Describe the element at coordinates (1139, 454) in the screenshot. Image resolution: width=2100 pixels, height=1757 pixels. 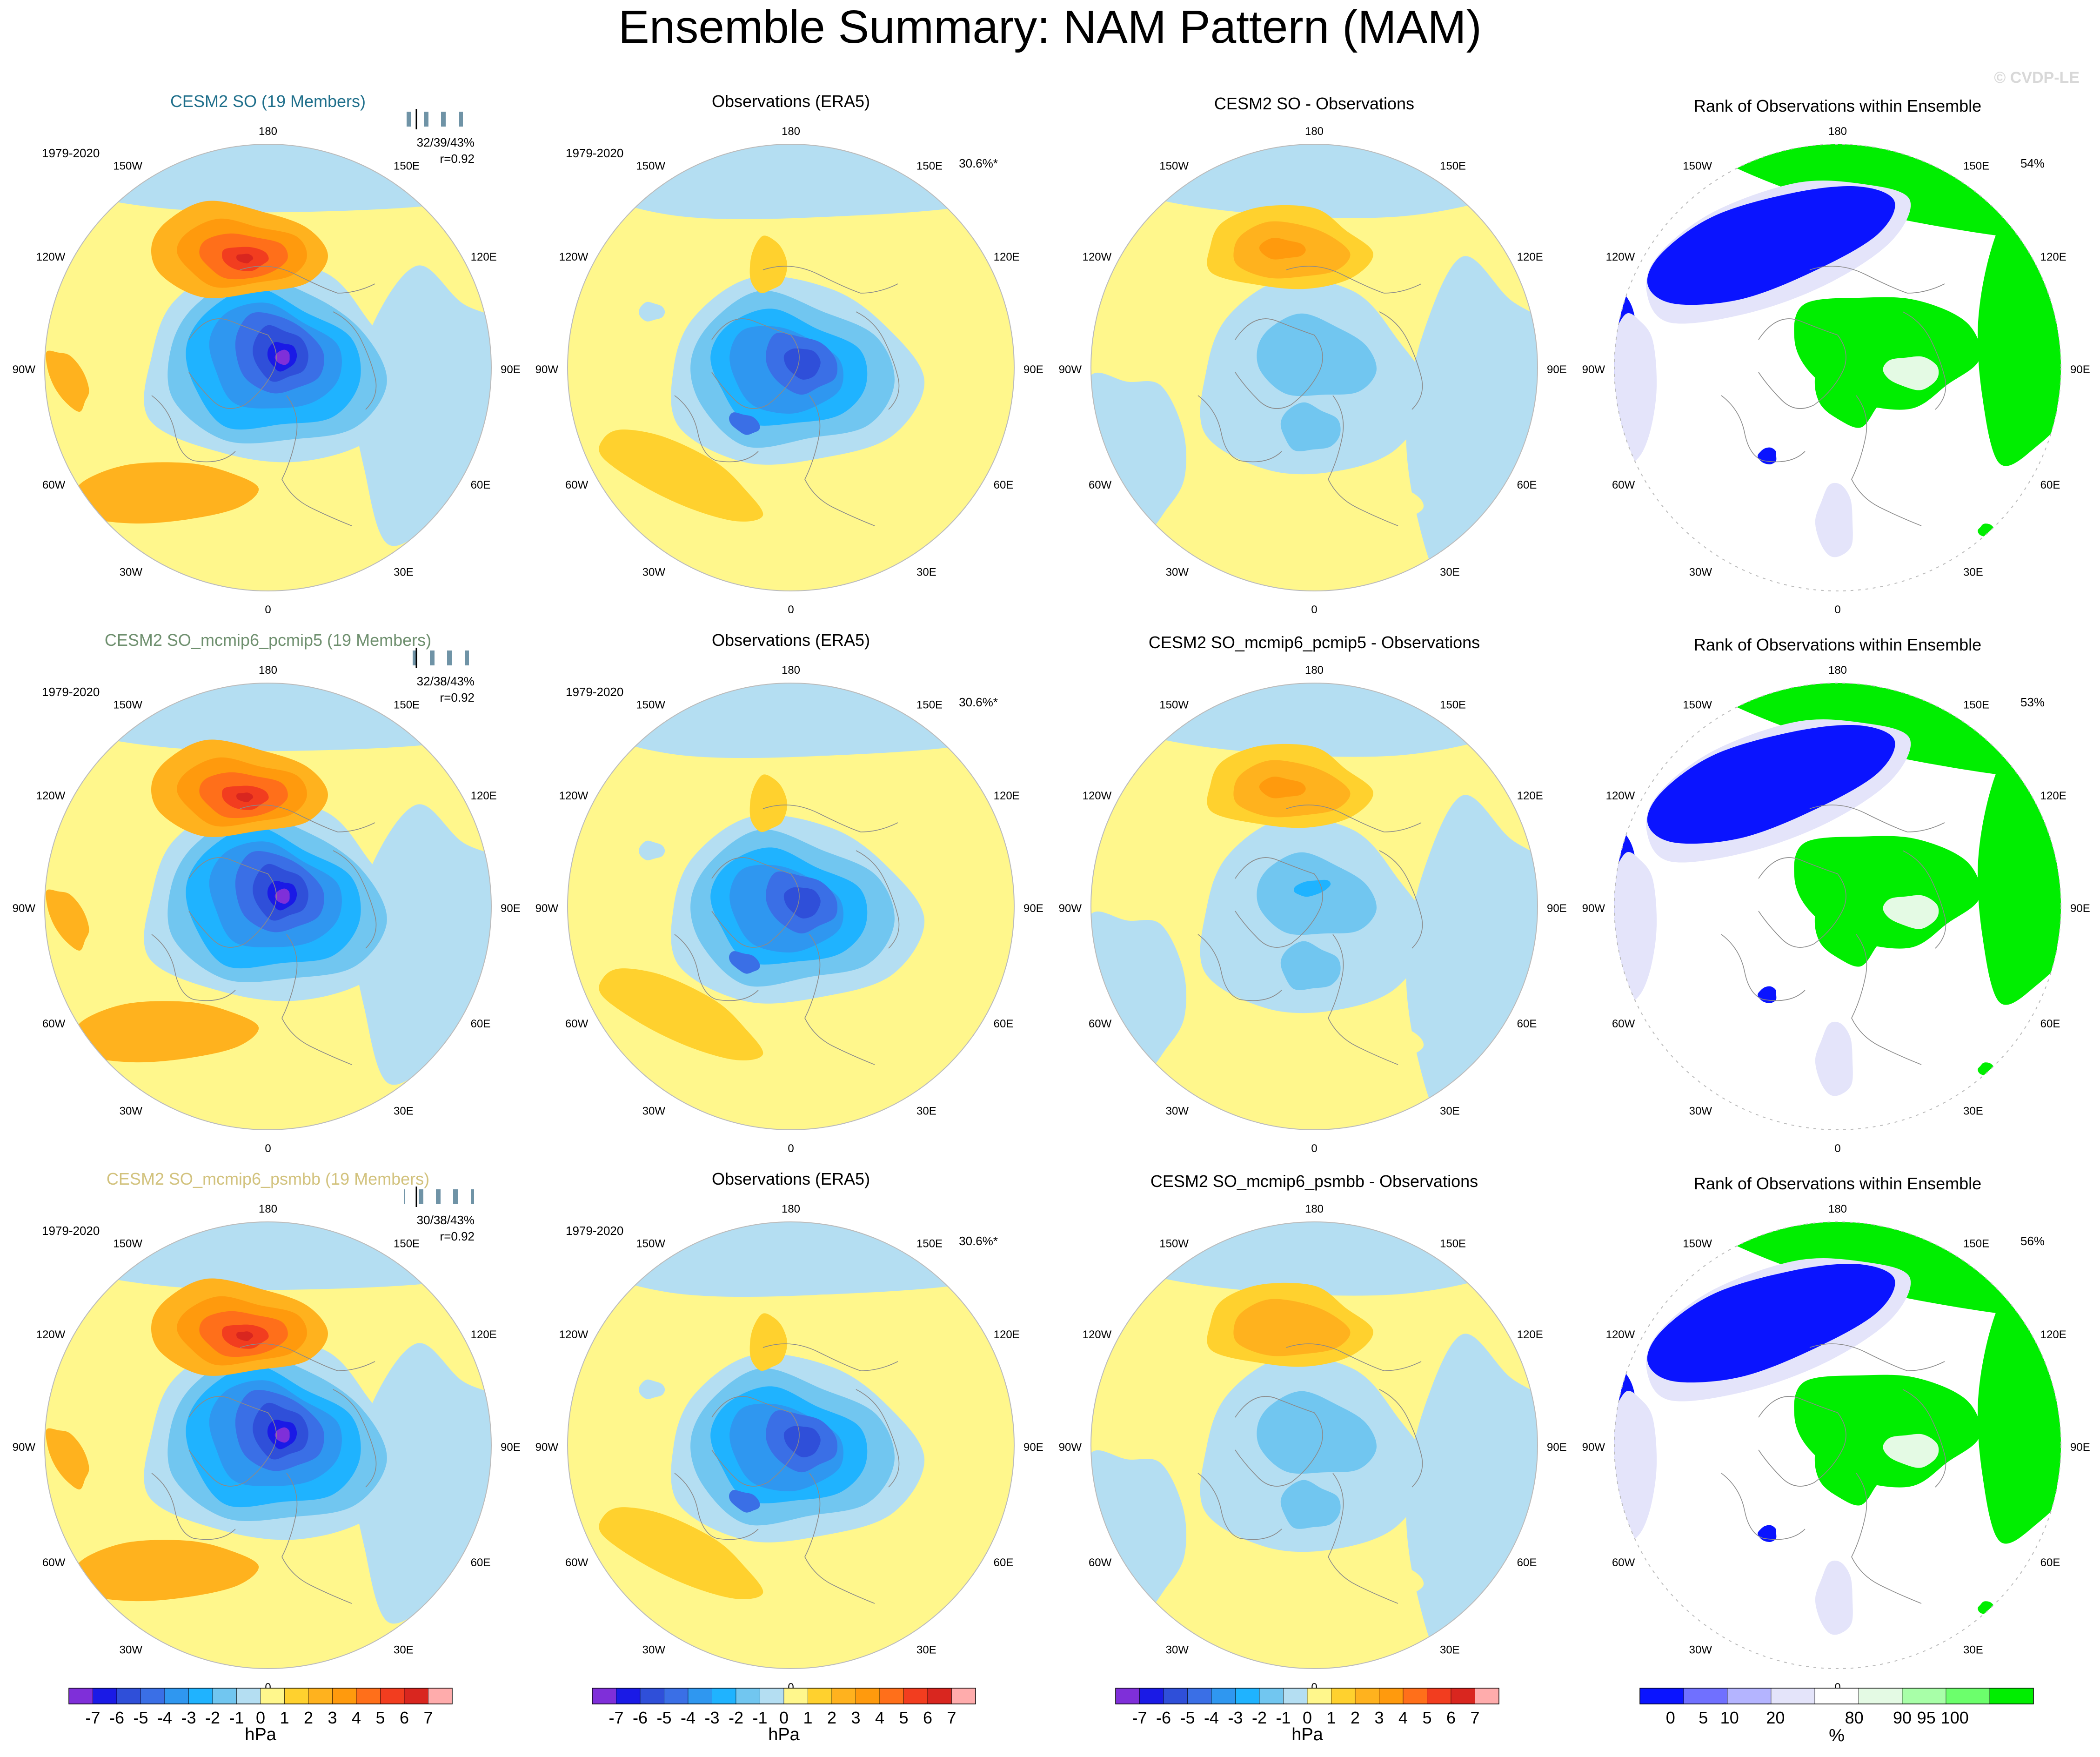
I see `field-region-neg-west` at that location.